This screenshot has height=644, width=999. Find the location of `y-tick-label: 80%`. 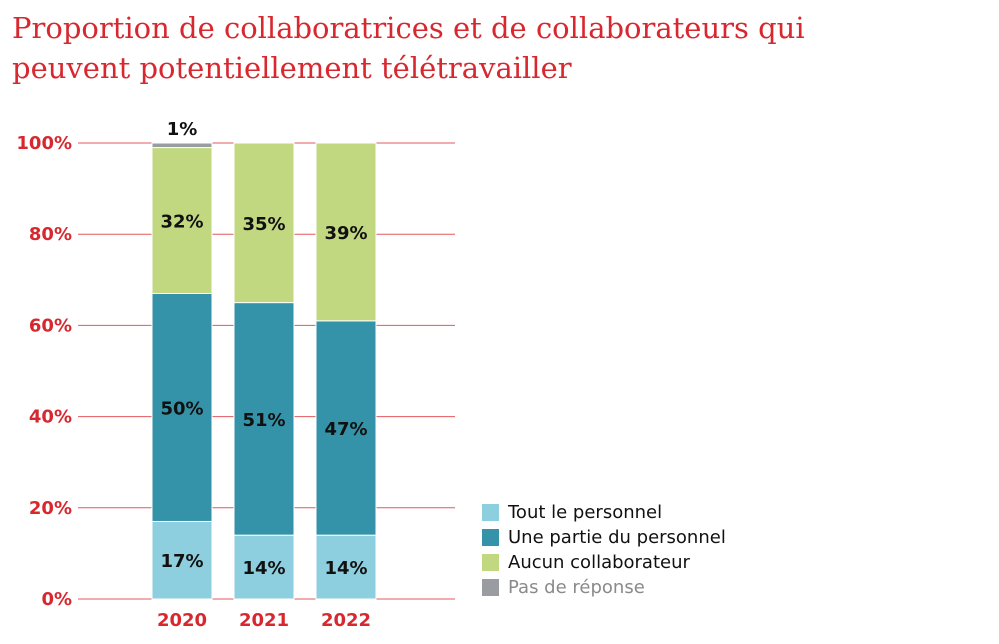

y-tick-label: 80% is located at coordinates (50, 234).